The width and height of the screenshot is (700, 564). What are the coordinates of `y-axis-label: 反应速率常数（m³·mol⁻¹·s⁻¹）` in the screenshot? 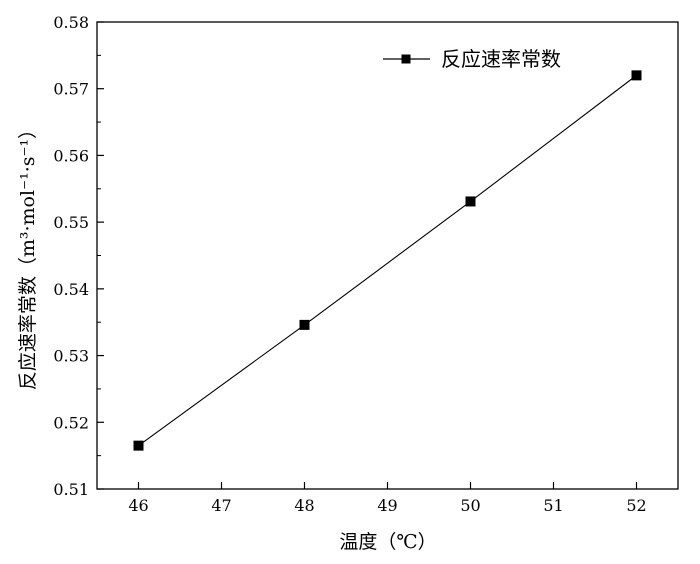 It's located at (28, 255).